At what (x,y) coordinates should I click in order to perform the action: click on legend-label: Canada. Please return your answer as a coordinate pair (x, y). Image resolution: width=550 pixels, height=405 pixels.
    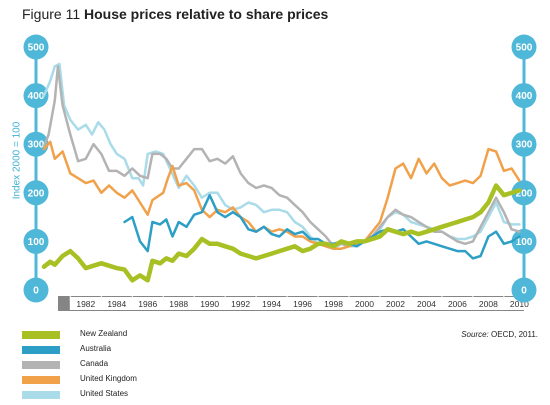
    Looking at the image, I should click on (94, 363).